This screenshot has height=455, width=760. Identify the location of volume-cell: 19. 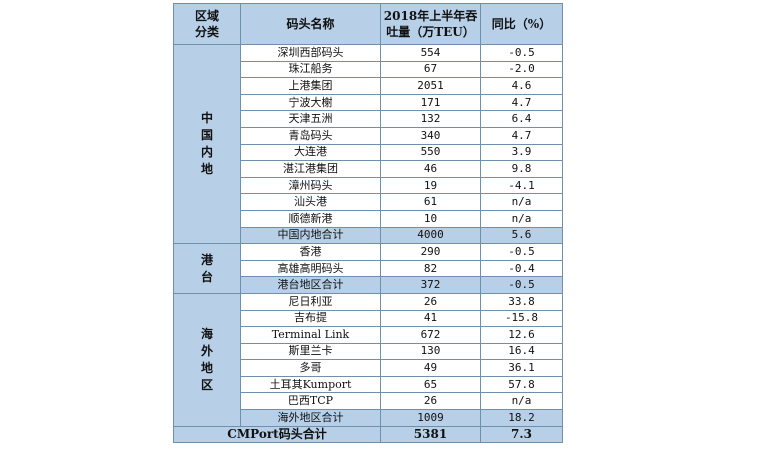
(430, 185).